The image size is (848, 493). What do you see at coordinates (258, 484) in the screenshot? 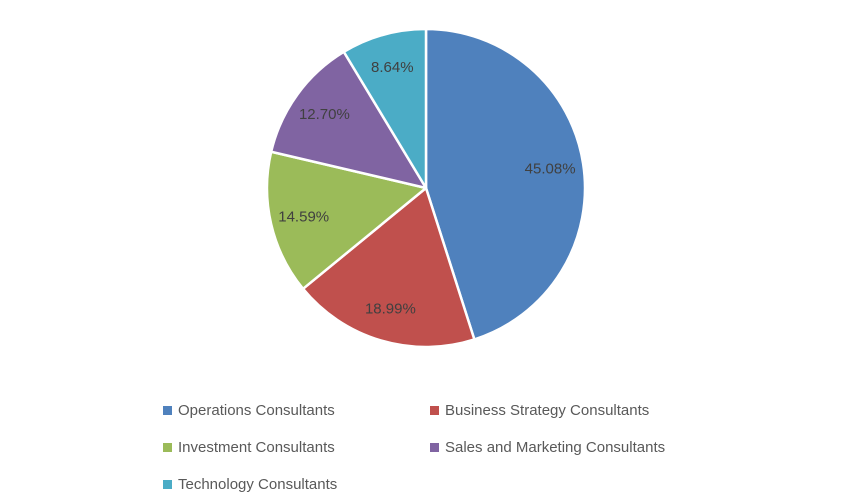
I see `legend-label: Technology Consultants` at bounding box center [258, 484].